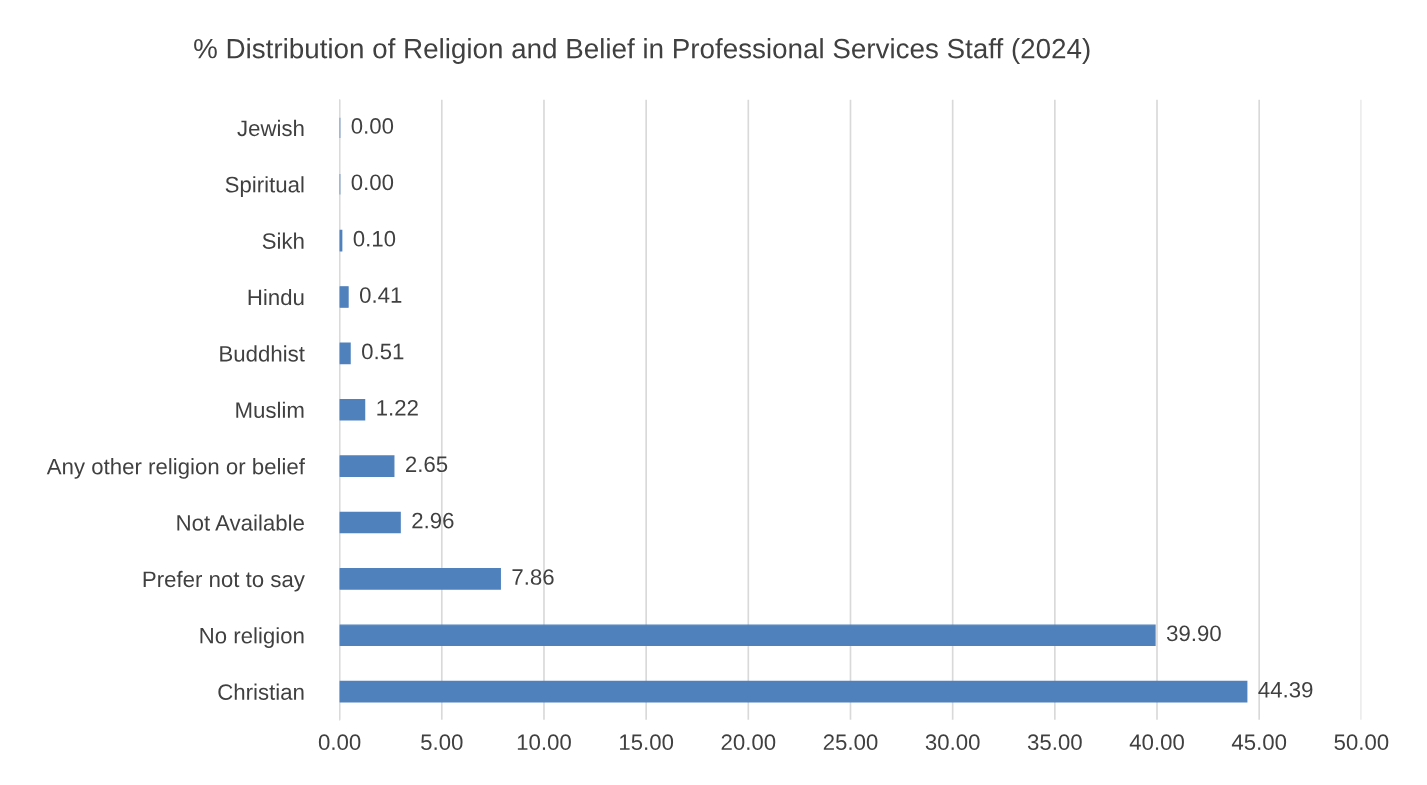  I want to click on x-tick-label: 30.00, so click(952, 742).